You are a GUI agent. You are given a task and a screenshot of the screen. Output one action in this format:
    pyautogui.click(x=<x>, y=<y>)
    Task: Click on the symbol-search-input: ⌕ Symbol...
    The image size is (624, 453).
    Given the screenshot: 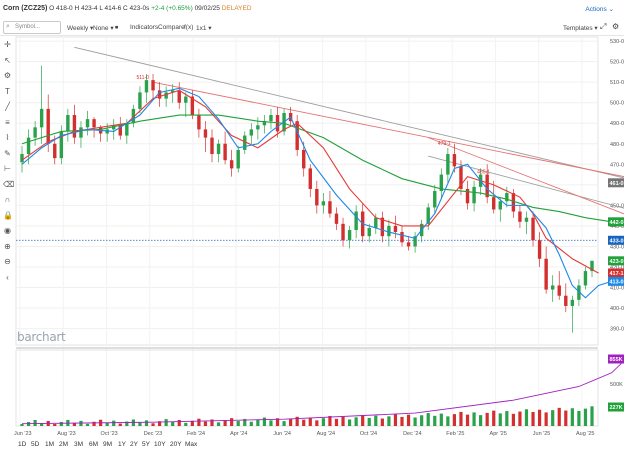 What is the action you would take?
    pyautogui.click(x=32, y=27)
    